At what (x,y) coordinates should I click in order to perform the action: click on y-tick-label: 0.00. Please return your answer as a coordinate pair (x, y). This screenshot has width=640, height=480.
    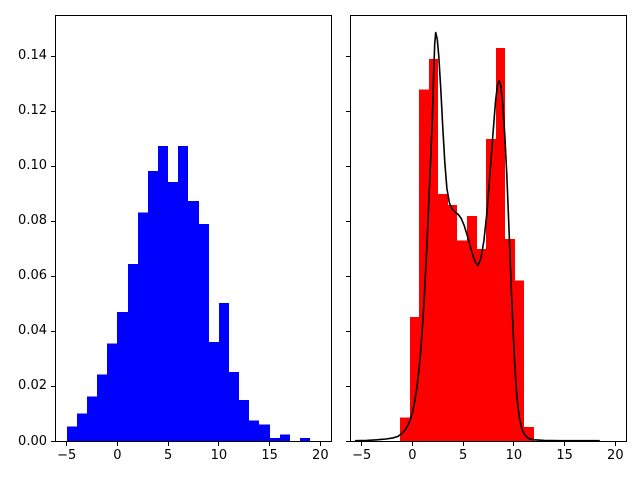
    Looking at the image, I should click on (32, 441).